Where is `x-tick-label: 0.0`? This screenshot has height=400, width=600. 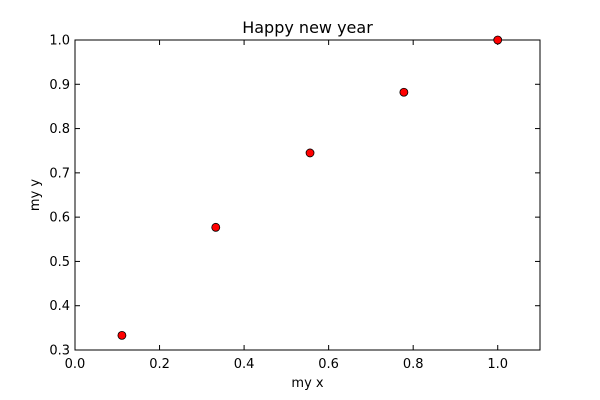 x-tick-label: 0.0 is located at coordinates (75, 364).